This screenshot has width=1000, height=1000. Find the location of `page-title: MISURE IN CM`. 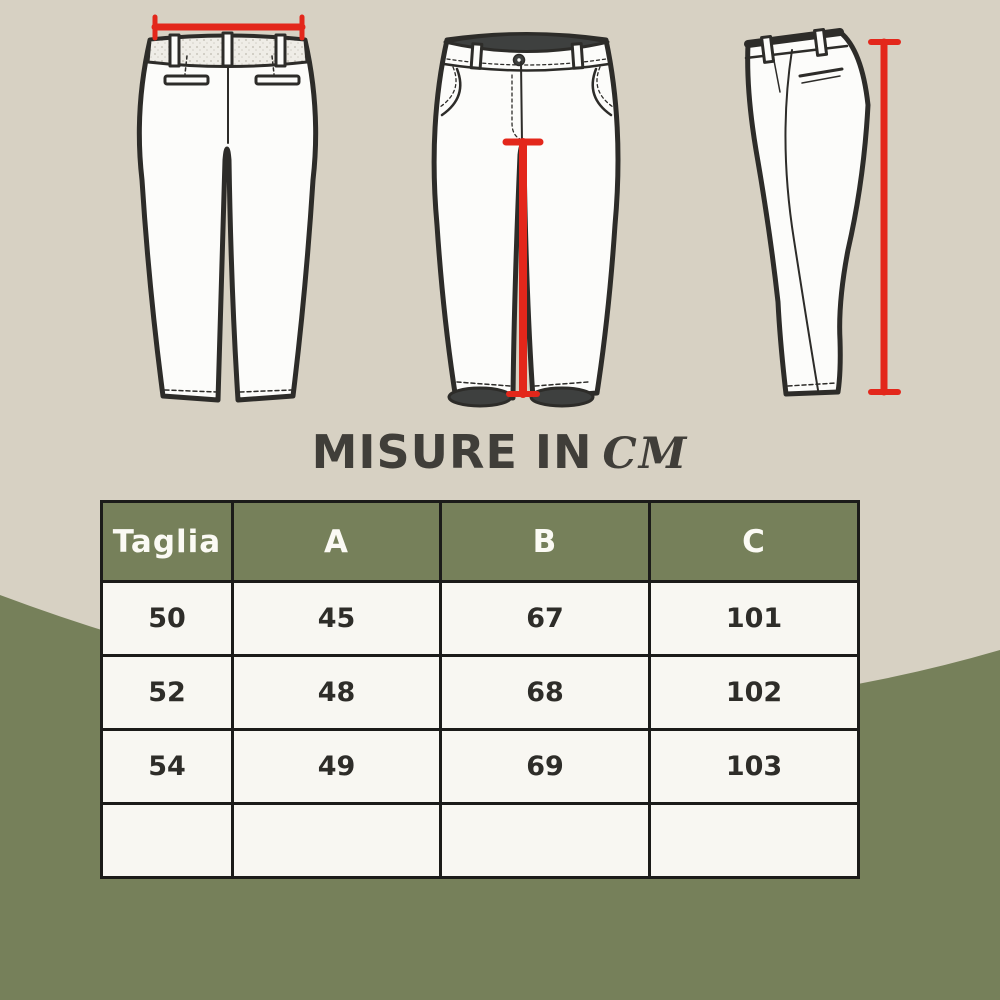

page-title: MISURE IN CM is located at coordinates (500, 452).